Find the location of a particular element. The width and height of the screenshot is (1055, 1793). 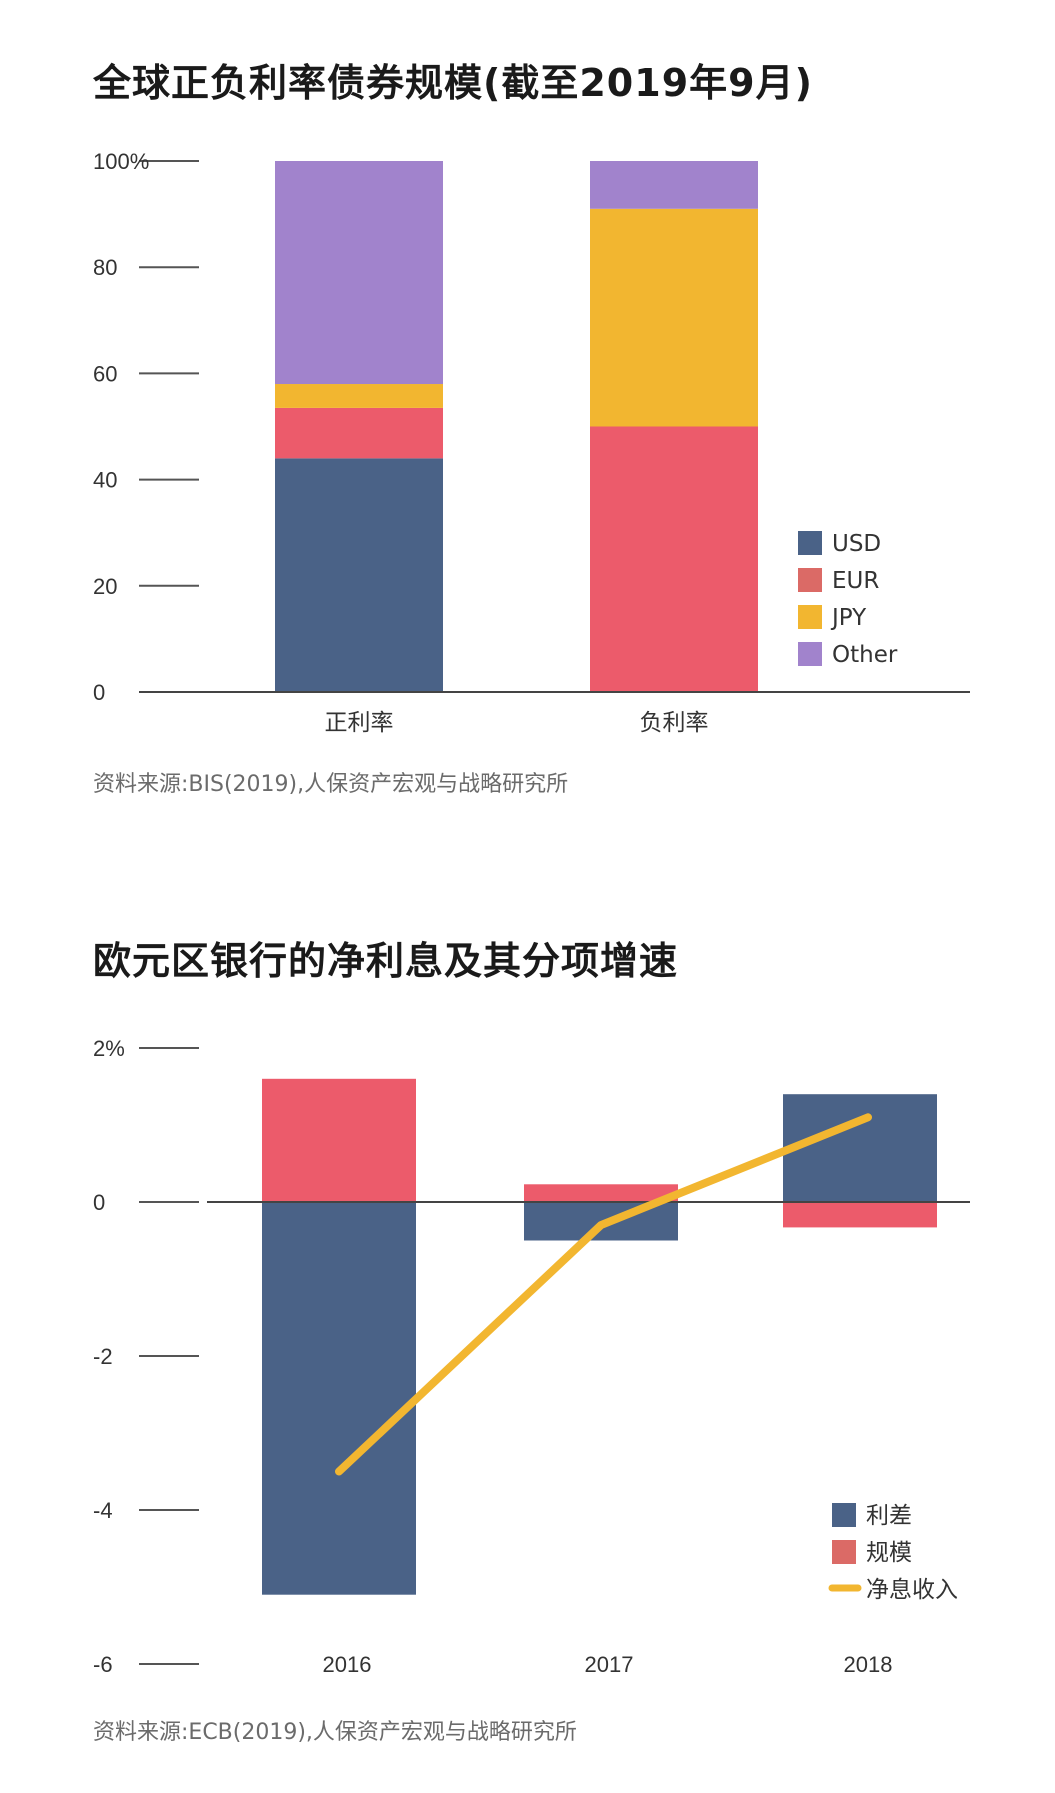

x-category-label: 正利率 is located at coordinates (359, 723).